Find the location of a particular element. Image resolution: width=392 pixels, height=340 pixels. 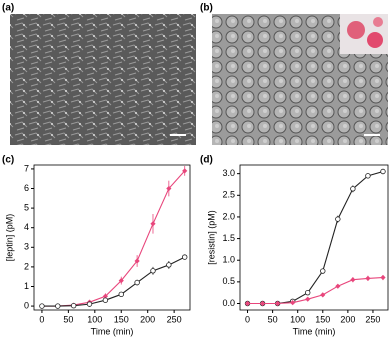

y-tick-label: 0 is located at coordinates (26, 305).